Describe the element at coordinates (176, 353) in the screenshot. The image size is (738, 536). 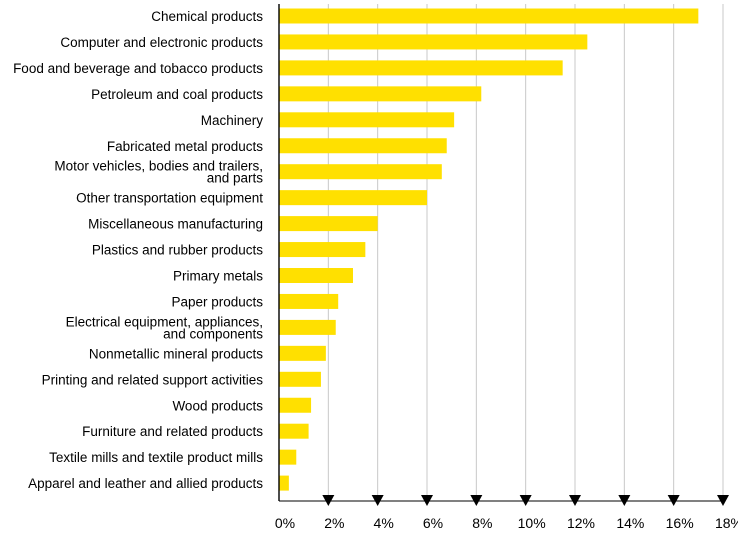
I see `category-label-13: Nonmetallic mineral products` at that location.